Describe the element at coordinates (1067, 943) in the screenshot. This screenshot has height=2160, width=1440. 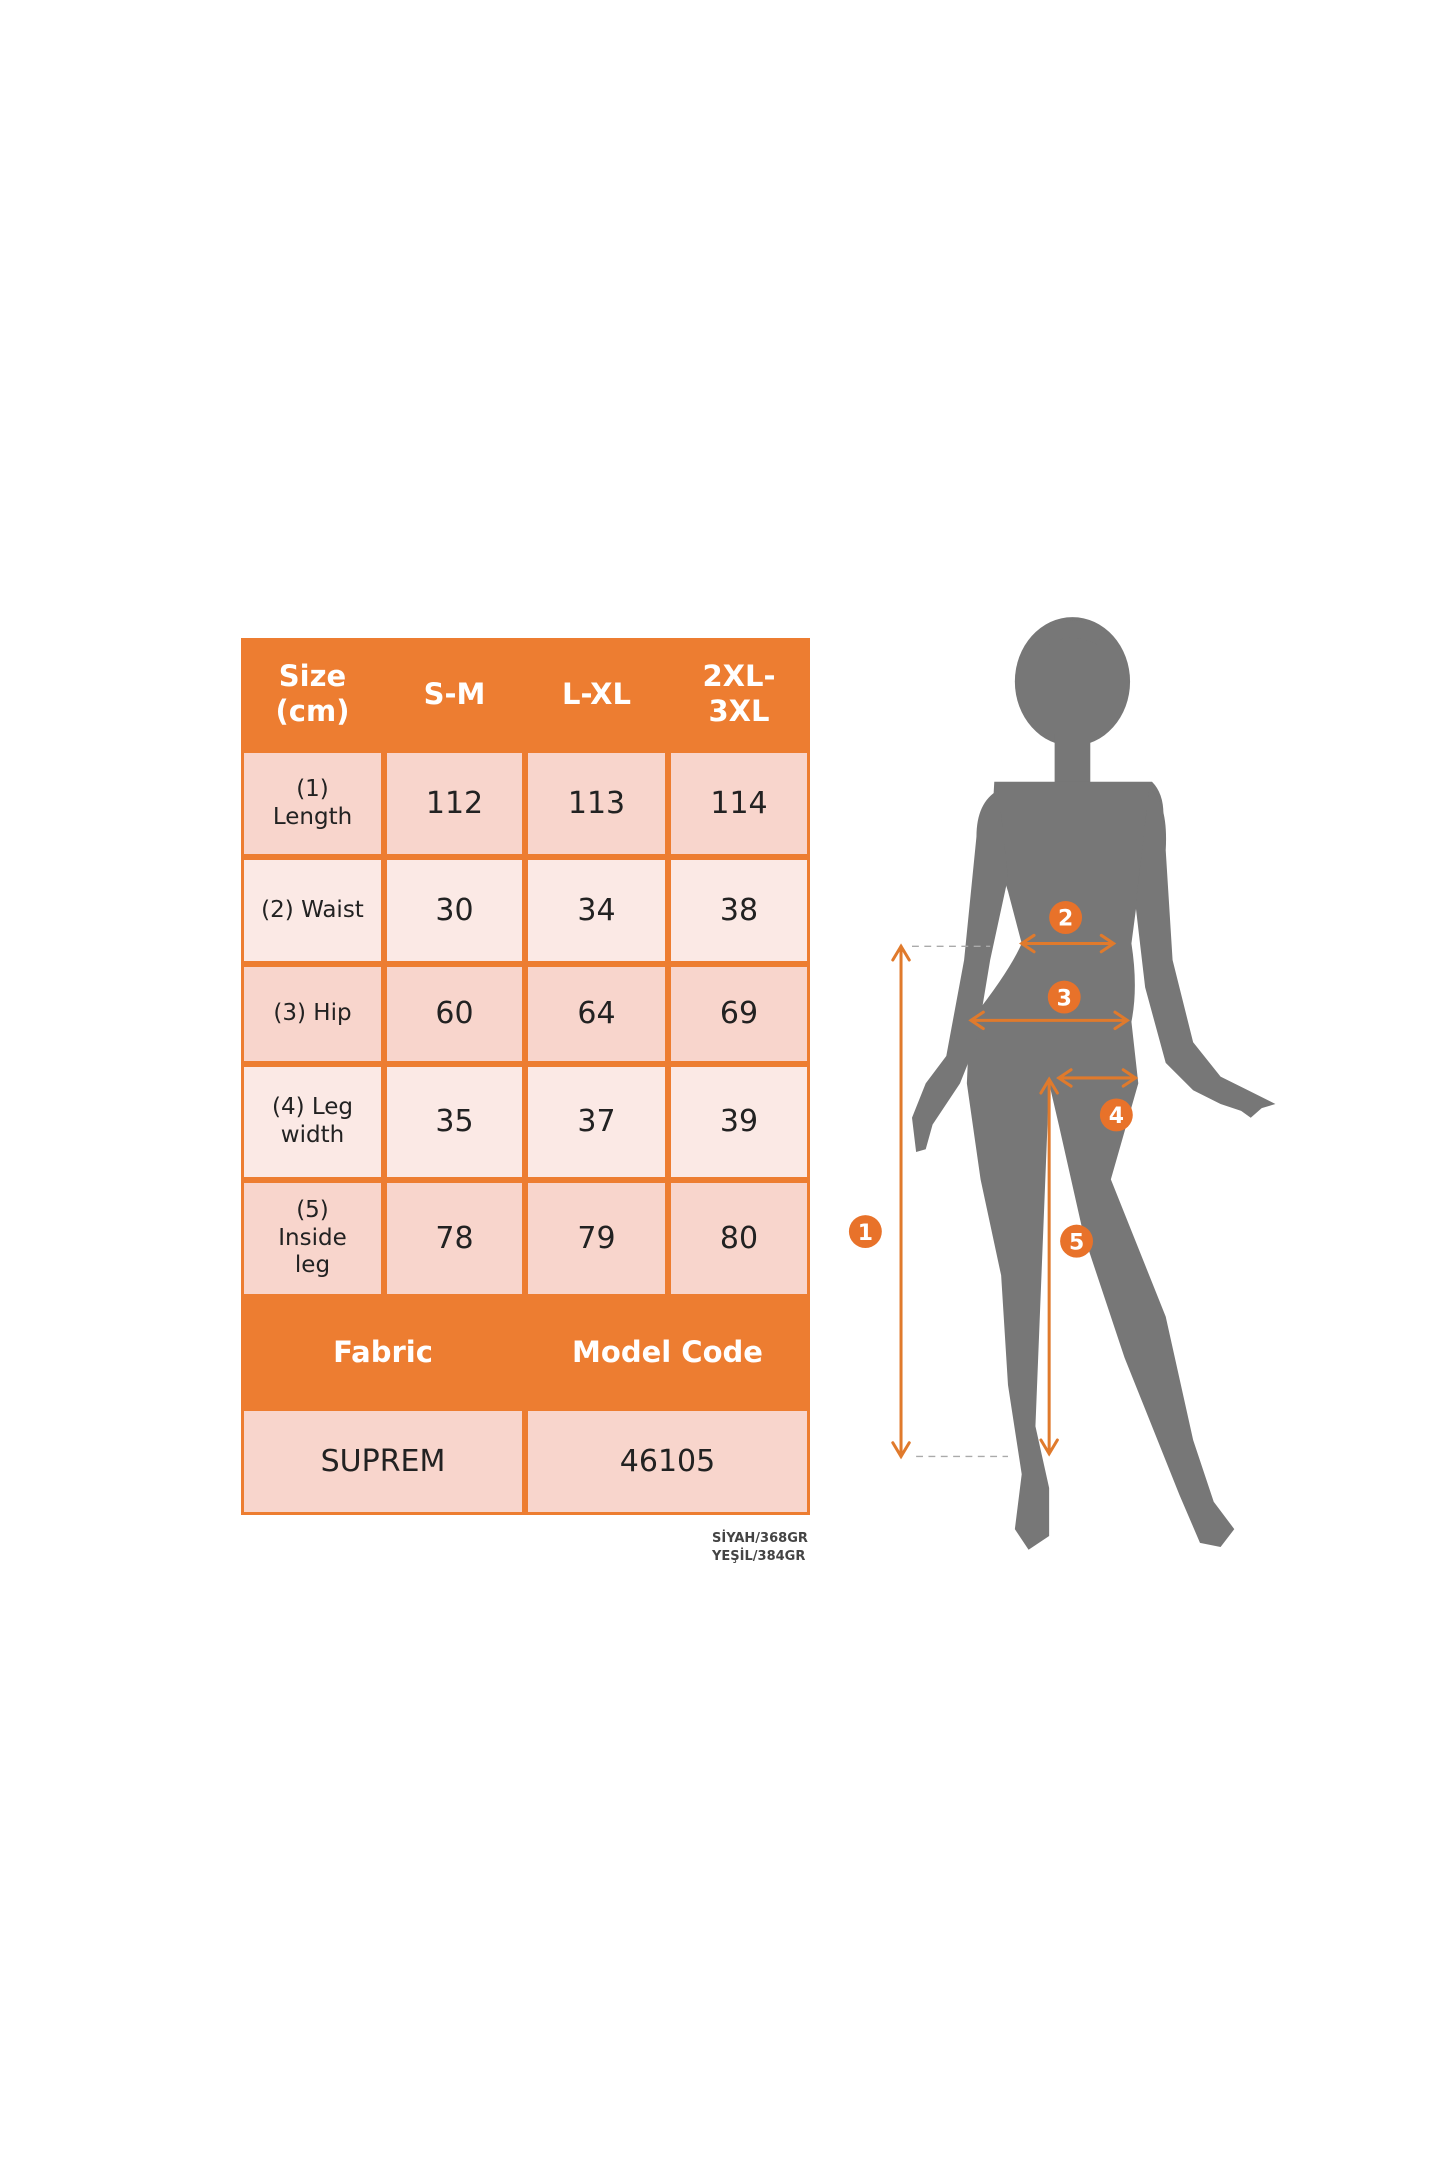
I see `arrow-waist` at that location.